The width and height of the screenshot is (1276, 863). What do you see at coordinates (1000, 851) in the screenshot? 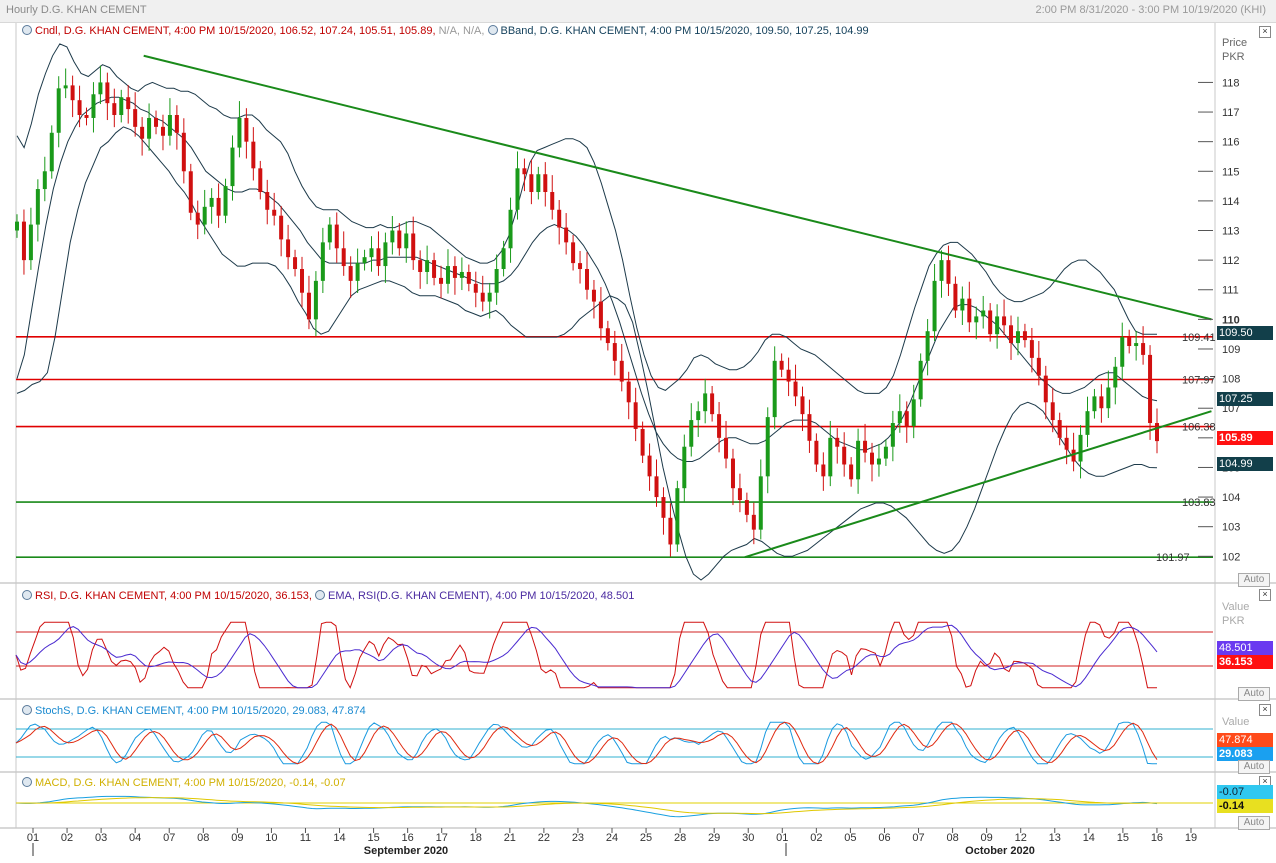
I see `month-label: October 2020` at bounding box center [1000, 851].